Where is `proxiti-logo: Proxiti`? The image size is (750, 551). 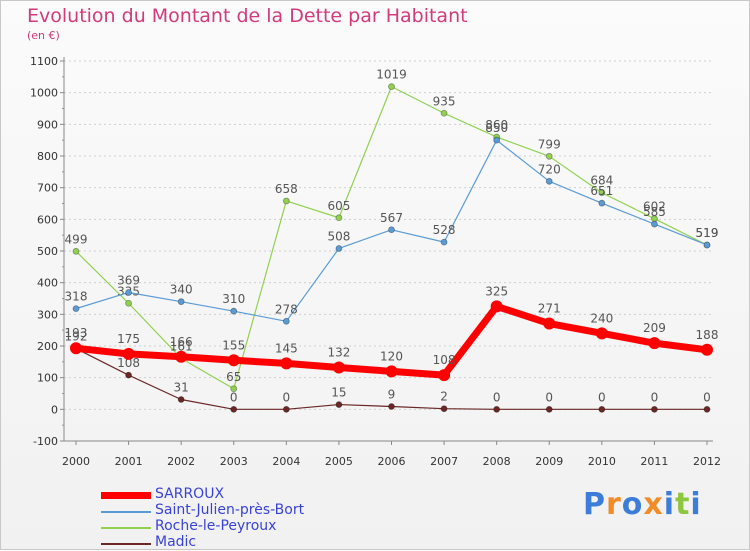
proxiti-logo: Proxiti is located at coordinates (642, 504).